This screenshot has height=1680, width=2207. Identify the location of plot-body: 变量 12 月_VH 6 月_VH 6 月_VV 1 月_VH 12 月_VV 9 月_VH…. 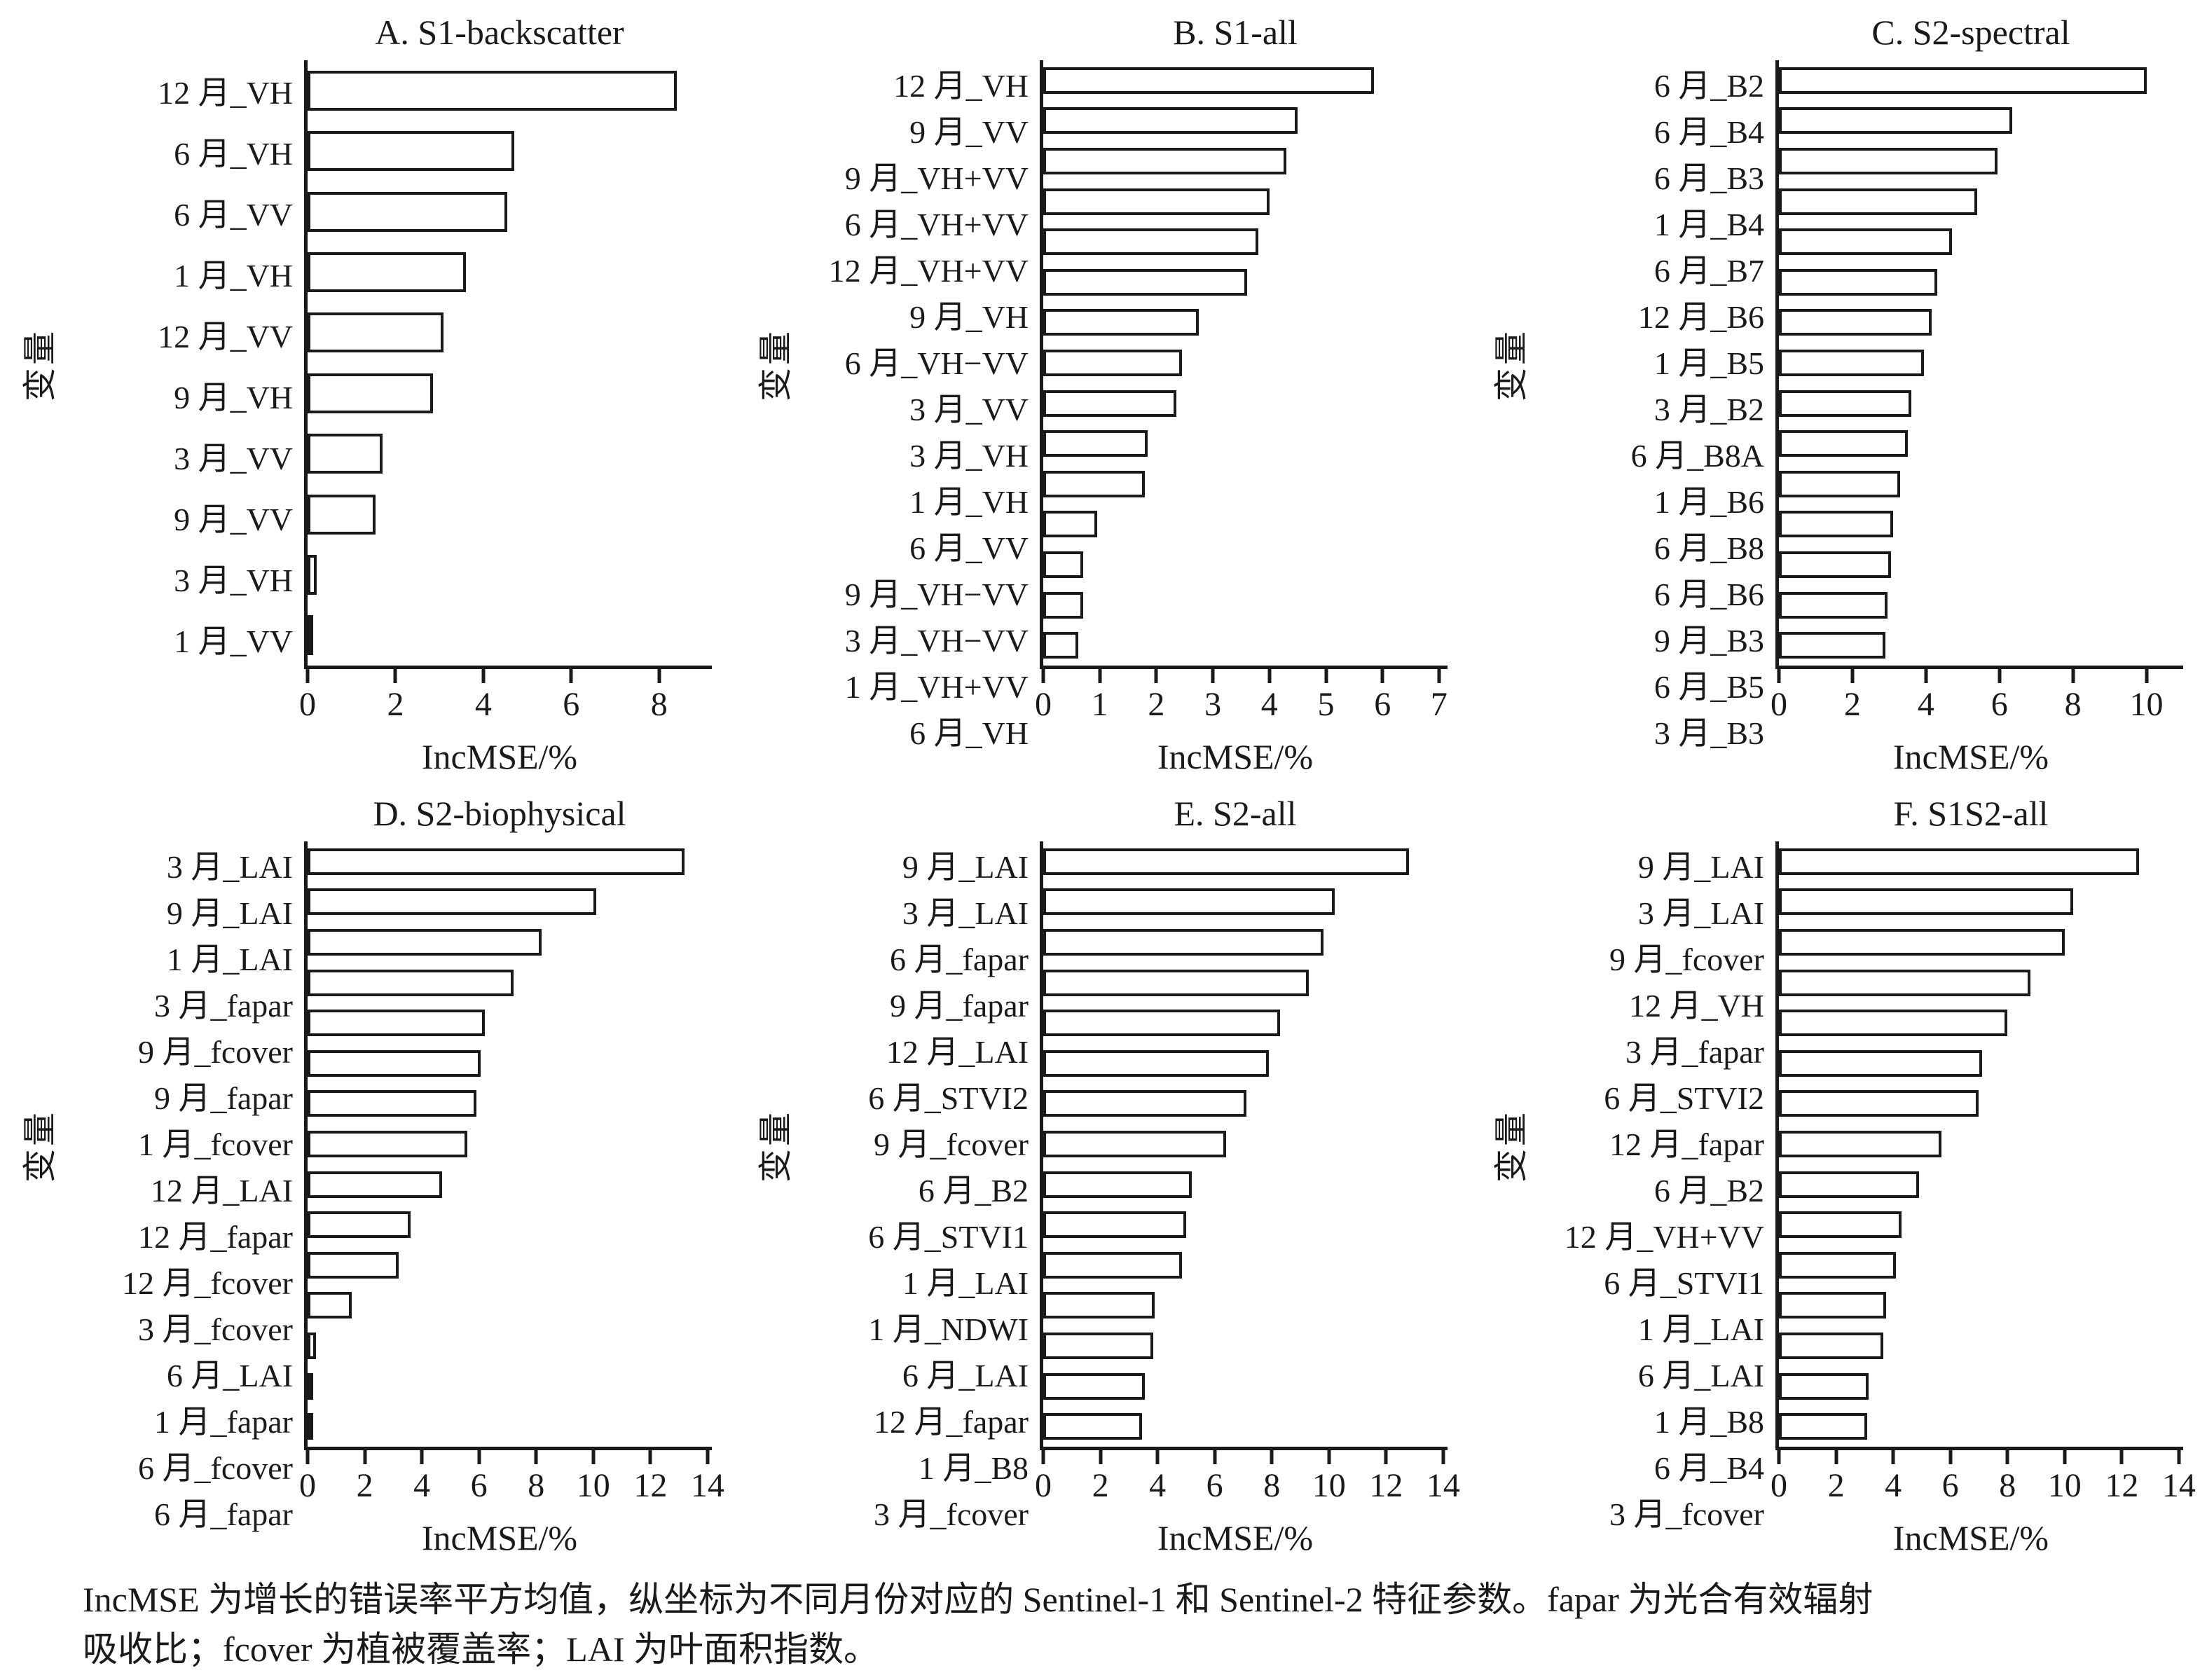
(356, 391).